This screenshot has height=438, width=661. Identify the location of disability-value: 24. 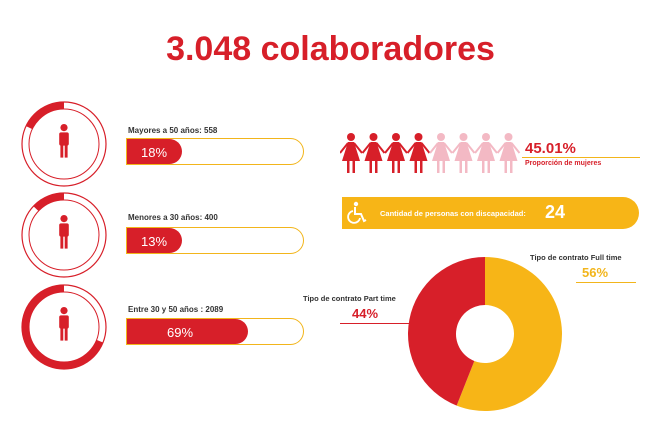
(555, 212).